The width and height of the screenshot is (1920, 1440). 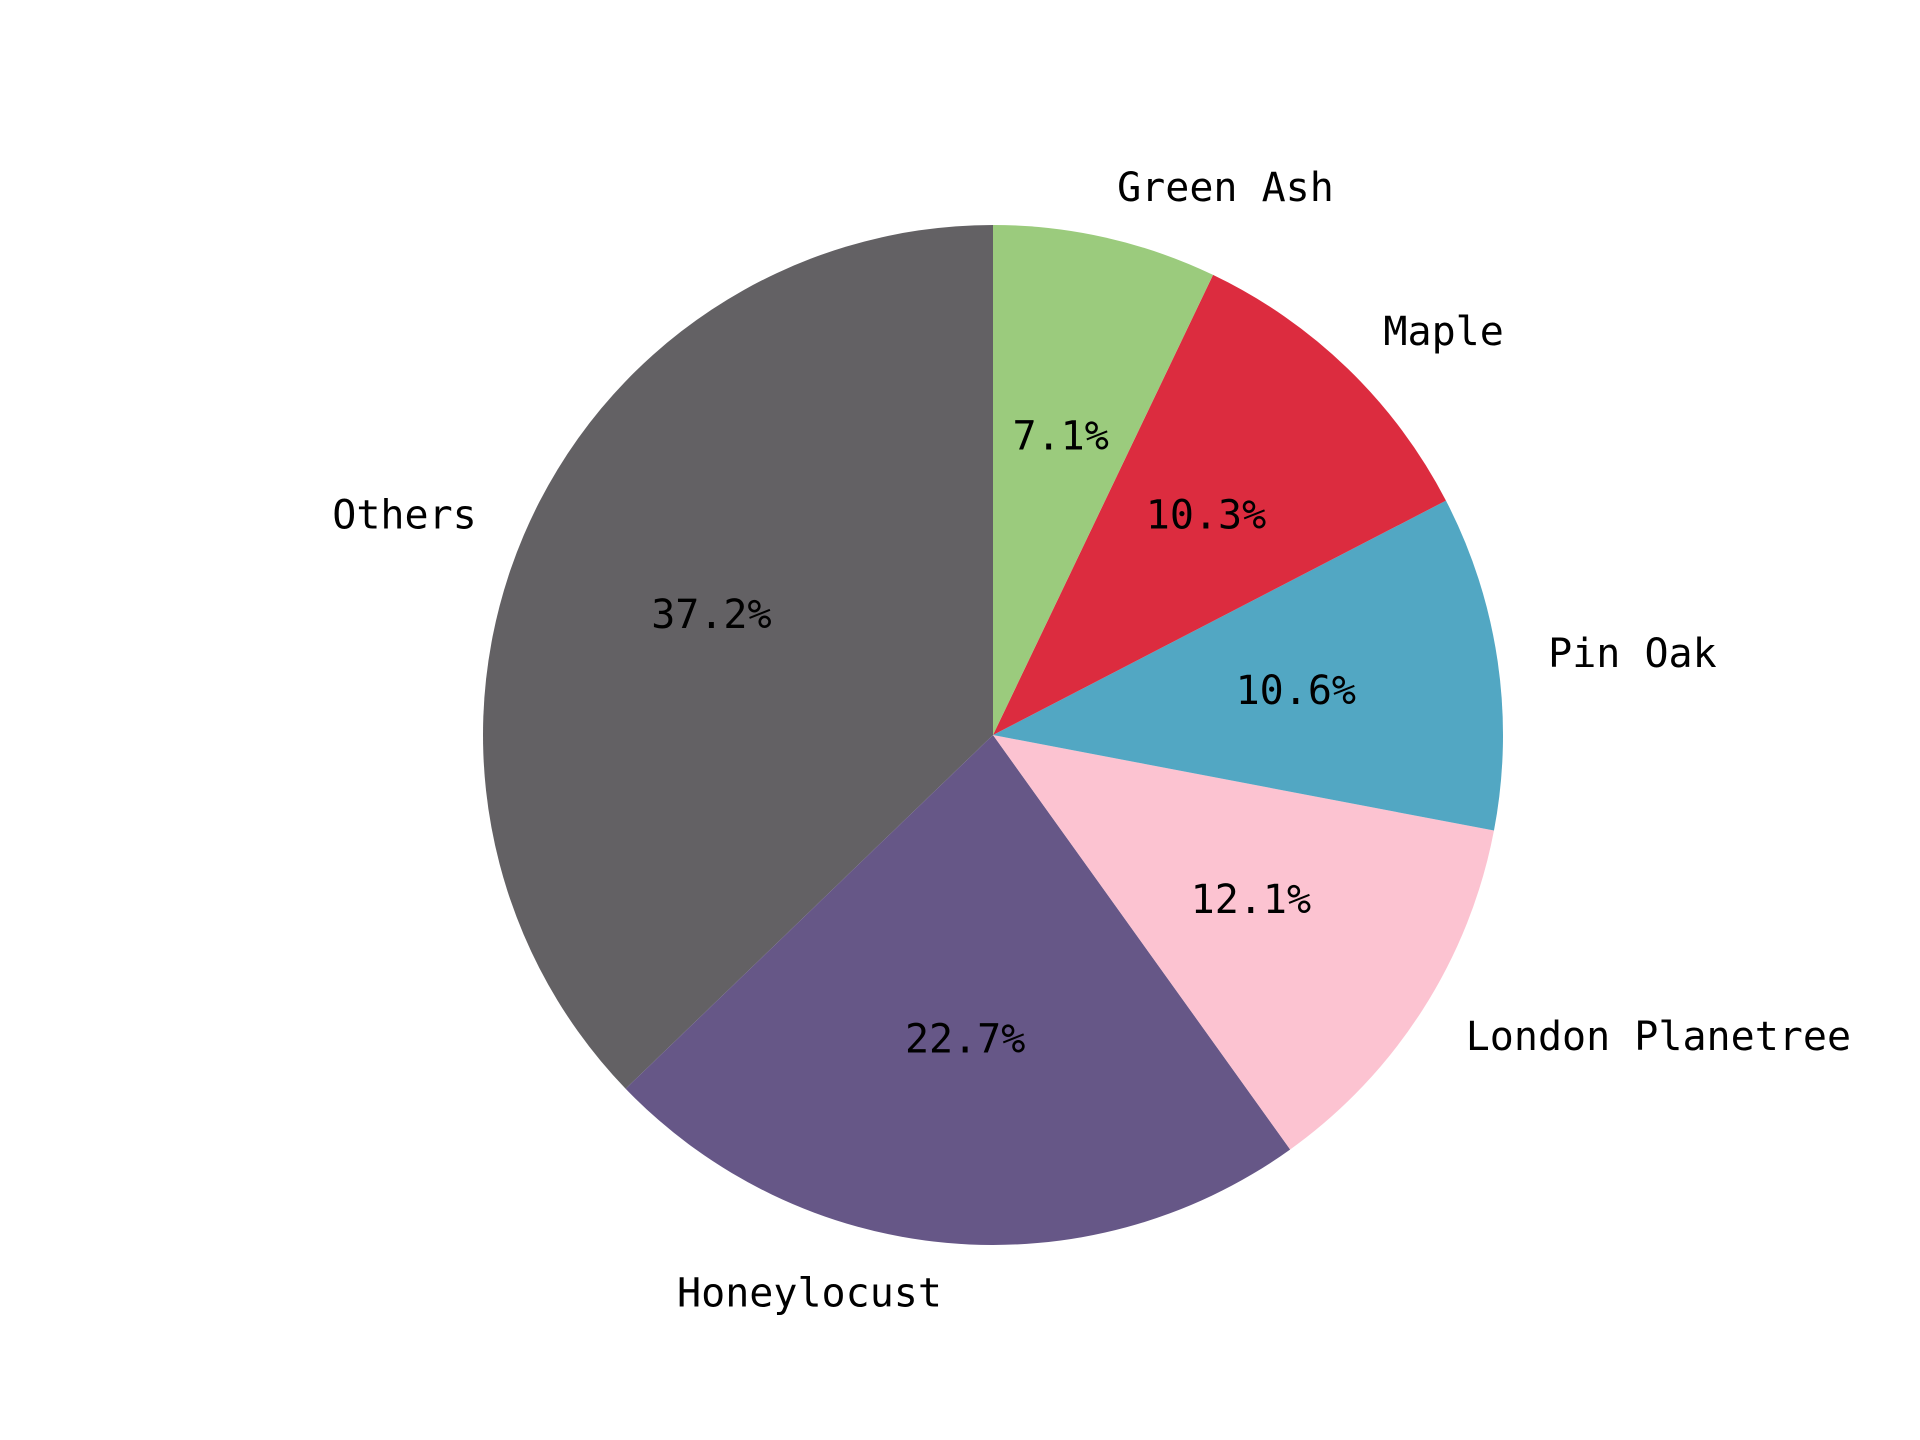 I want to click on percent-label-green-ash: 7.1%, so click(x=1061, y=437).